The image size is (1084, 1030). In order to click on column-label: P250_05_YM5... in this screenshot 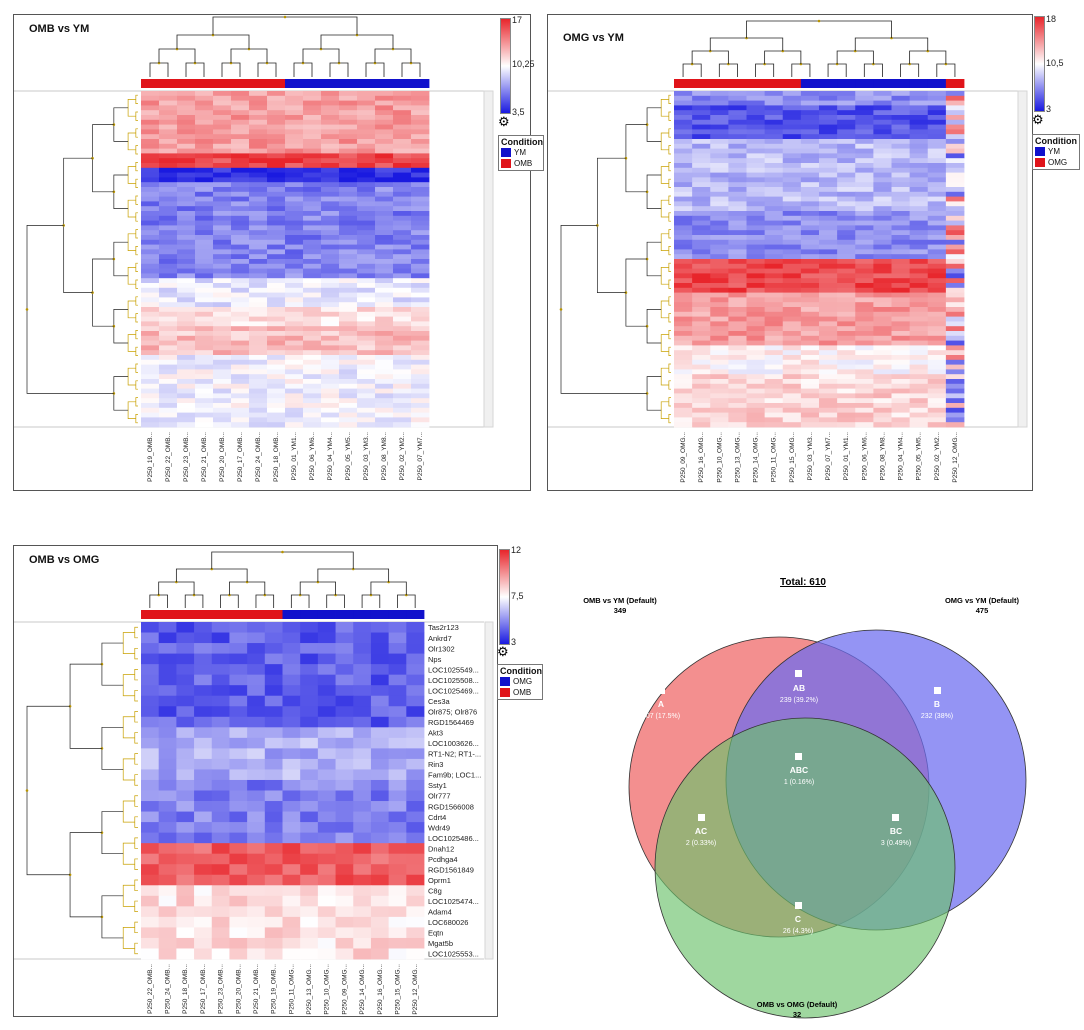, I will do `click(919, 456)`.